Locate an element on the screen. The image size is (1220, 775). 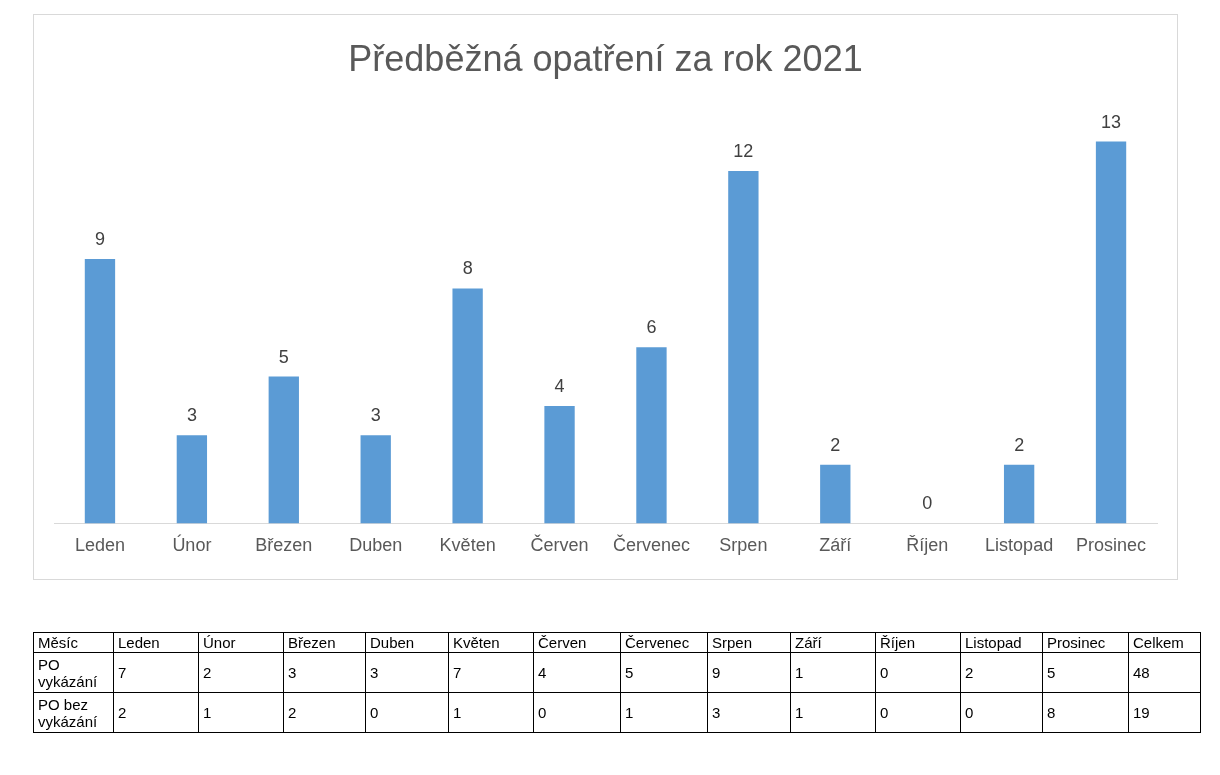
x-tick-label: Listopad is located at coordinates (1019, 545).